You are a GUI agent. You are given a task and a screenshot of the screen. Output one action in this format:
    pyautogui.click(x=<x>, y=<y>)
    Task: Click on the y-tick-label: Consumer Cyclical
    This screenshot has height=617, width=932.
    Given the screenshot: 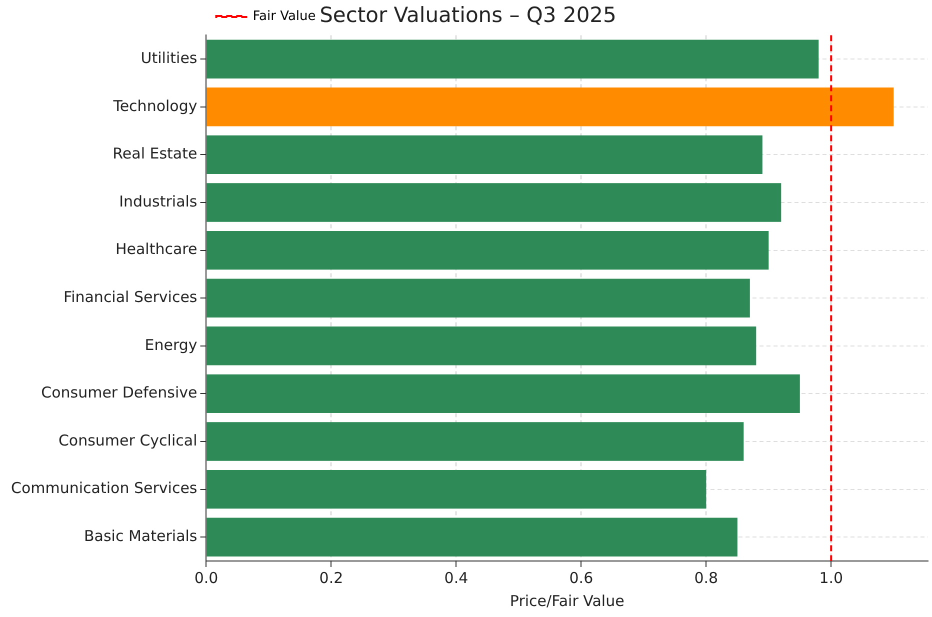 What is the action you would take?
    pyautogui.click(x=128, y=440)
    